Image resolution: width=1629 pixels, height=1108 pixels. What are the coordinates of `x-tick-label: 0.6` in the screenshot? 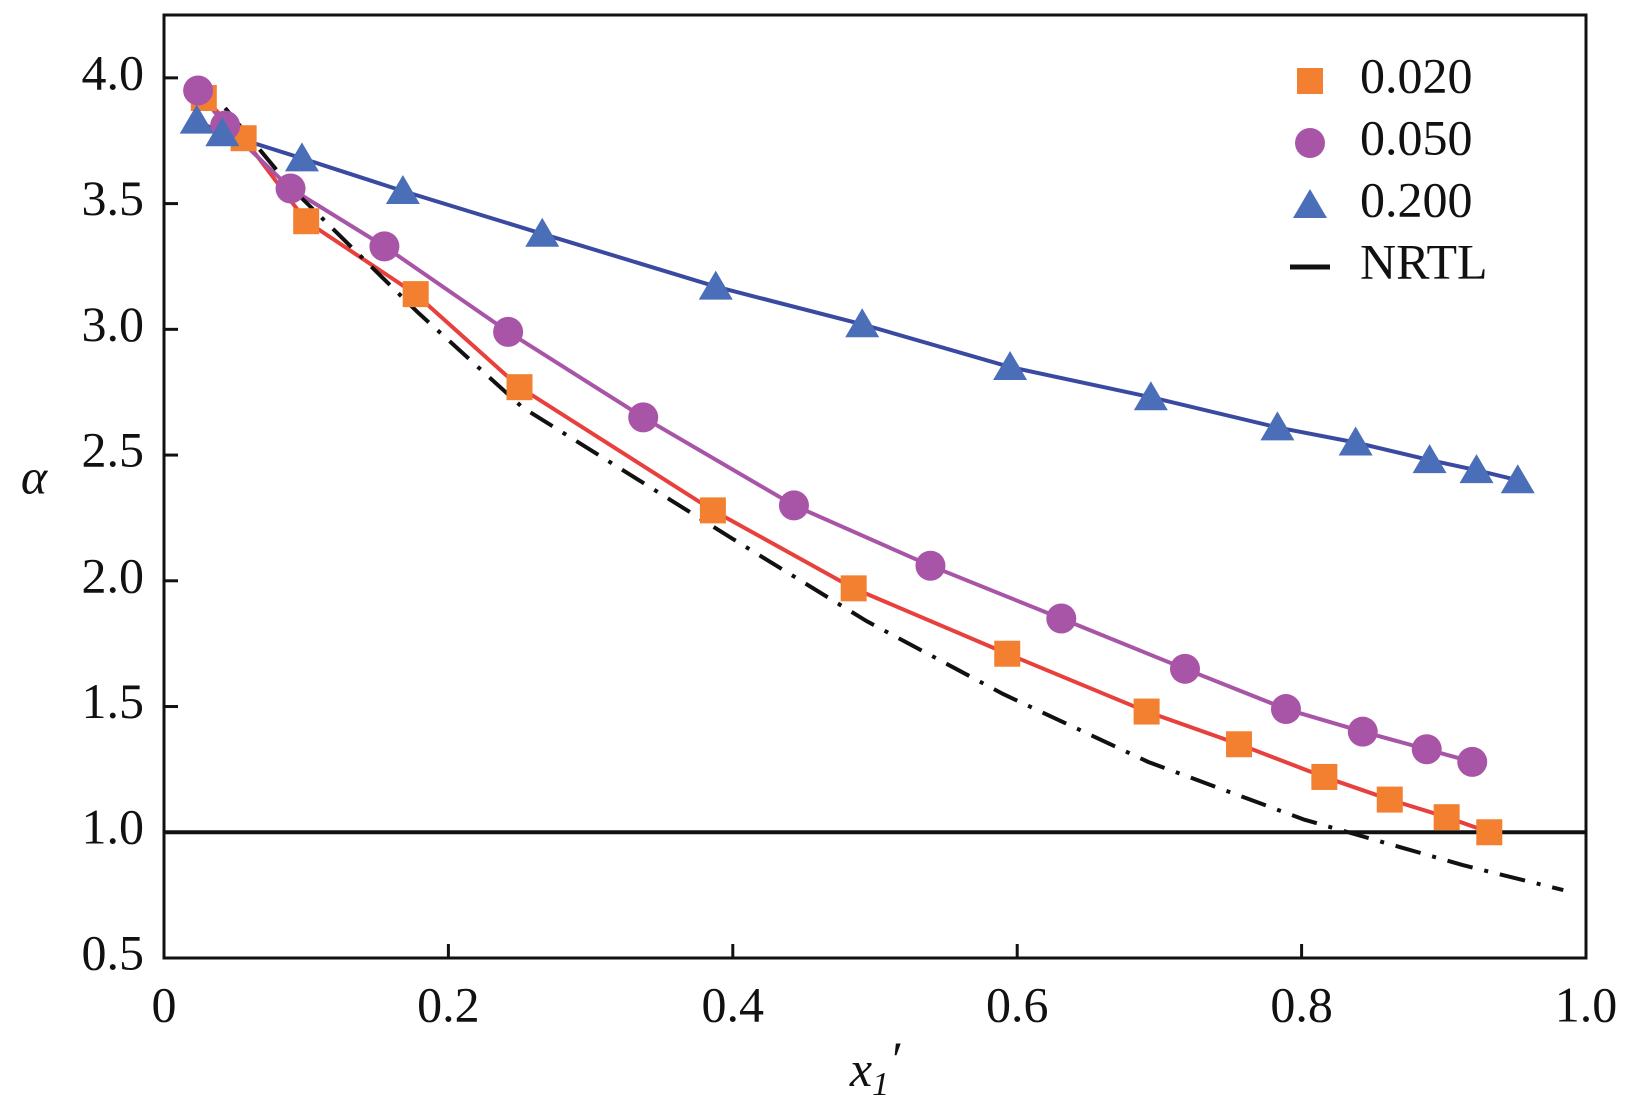 It's located at (1017, 1004).